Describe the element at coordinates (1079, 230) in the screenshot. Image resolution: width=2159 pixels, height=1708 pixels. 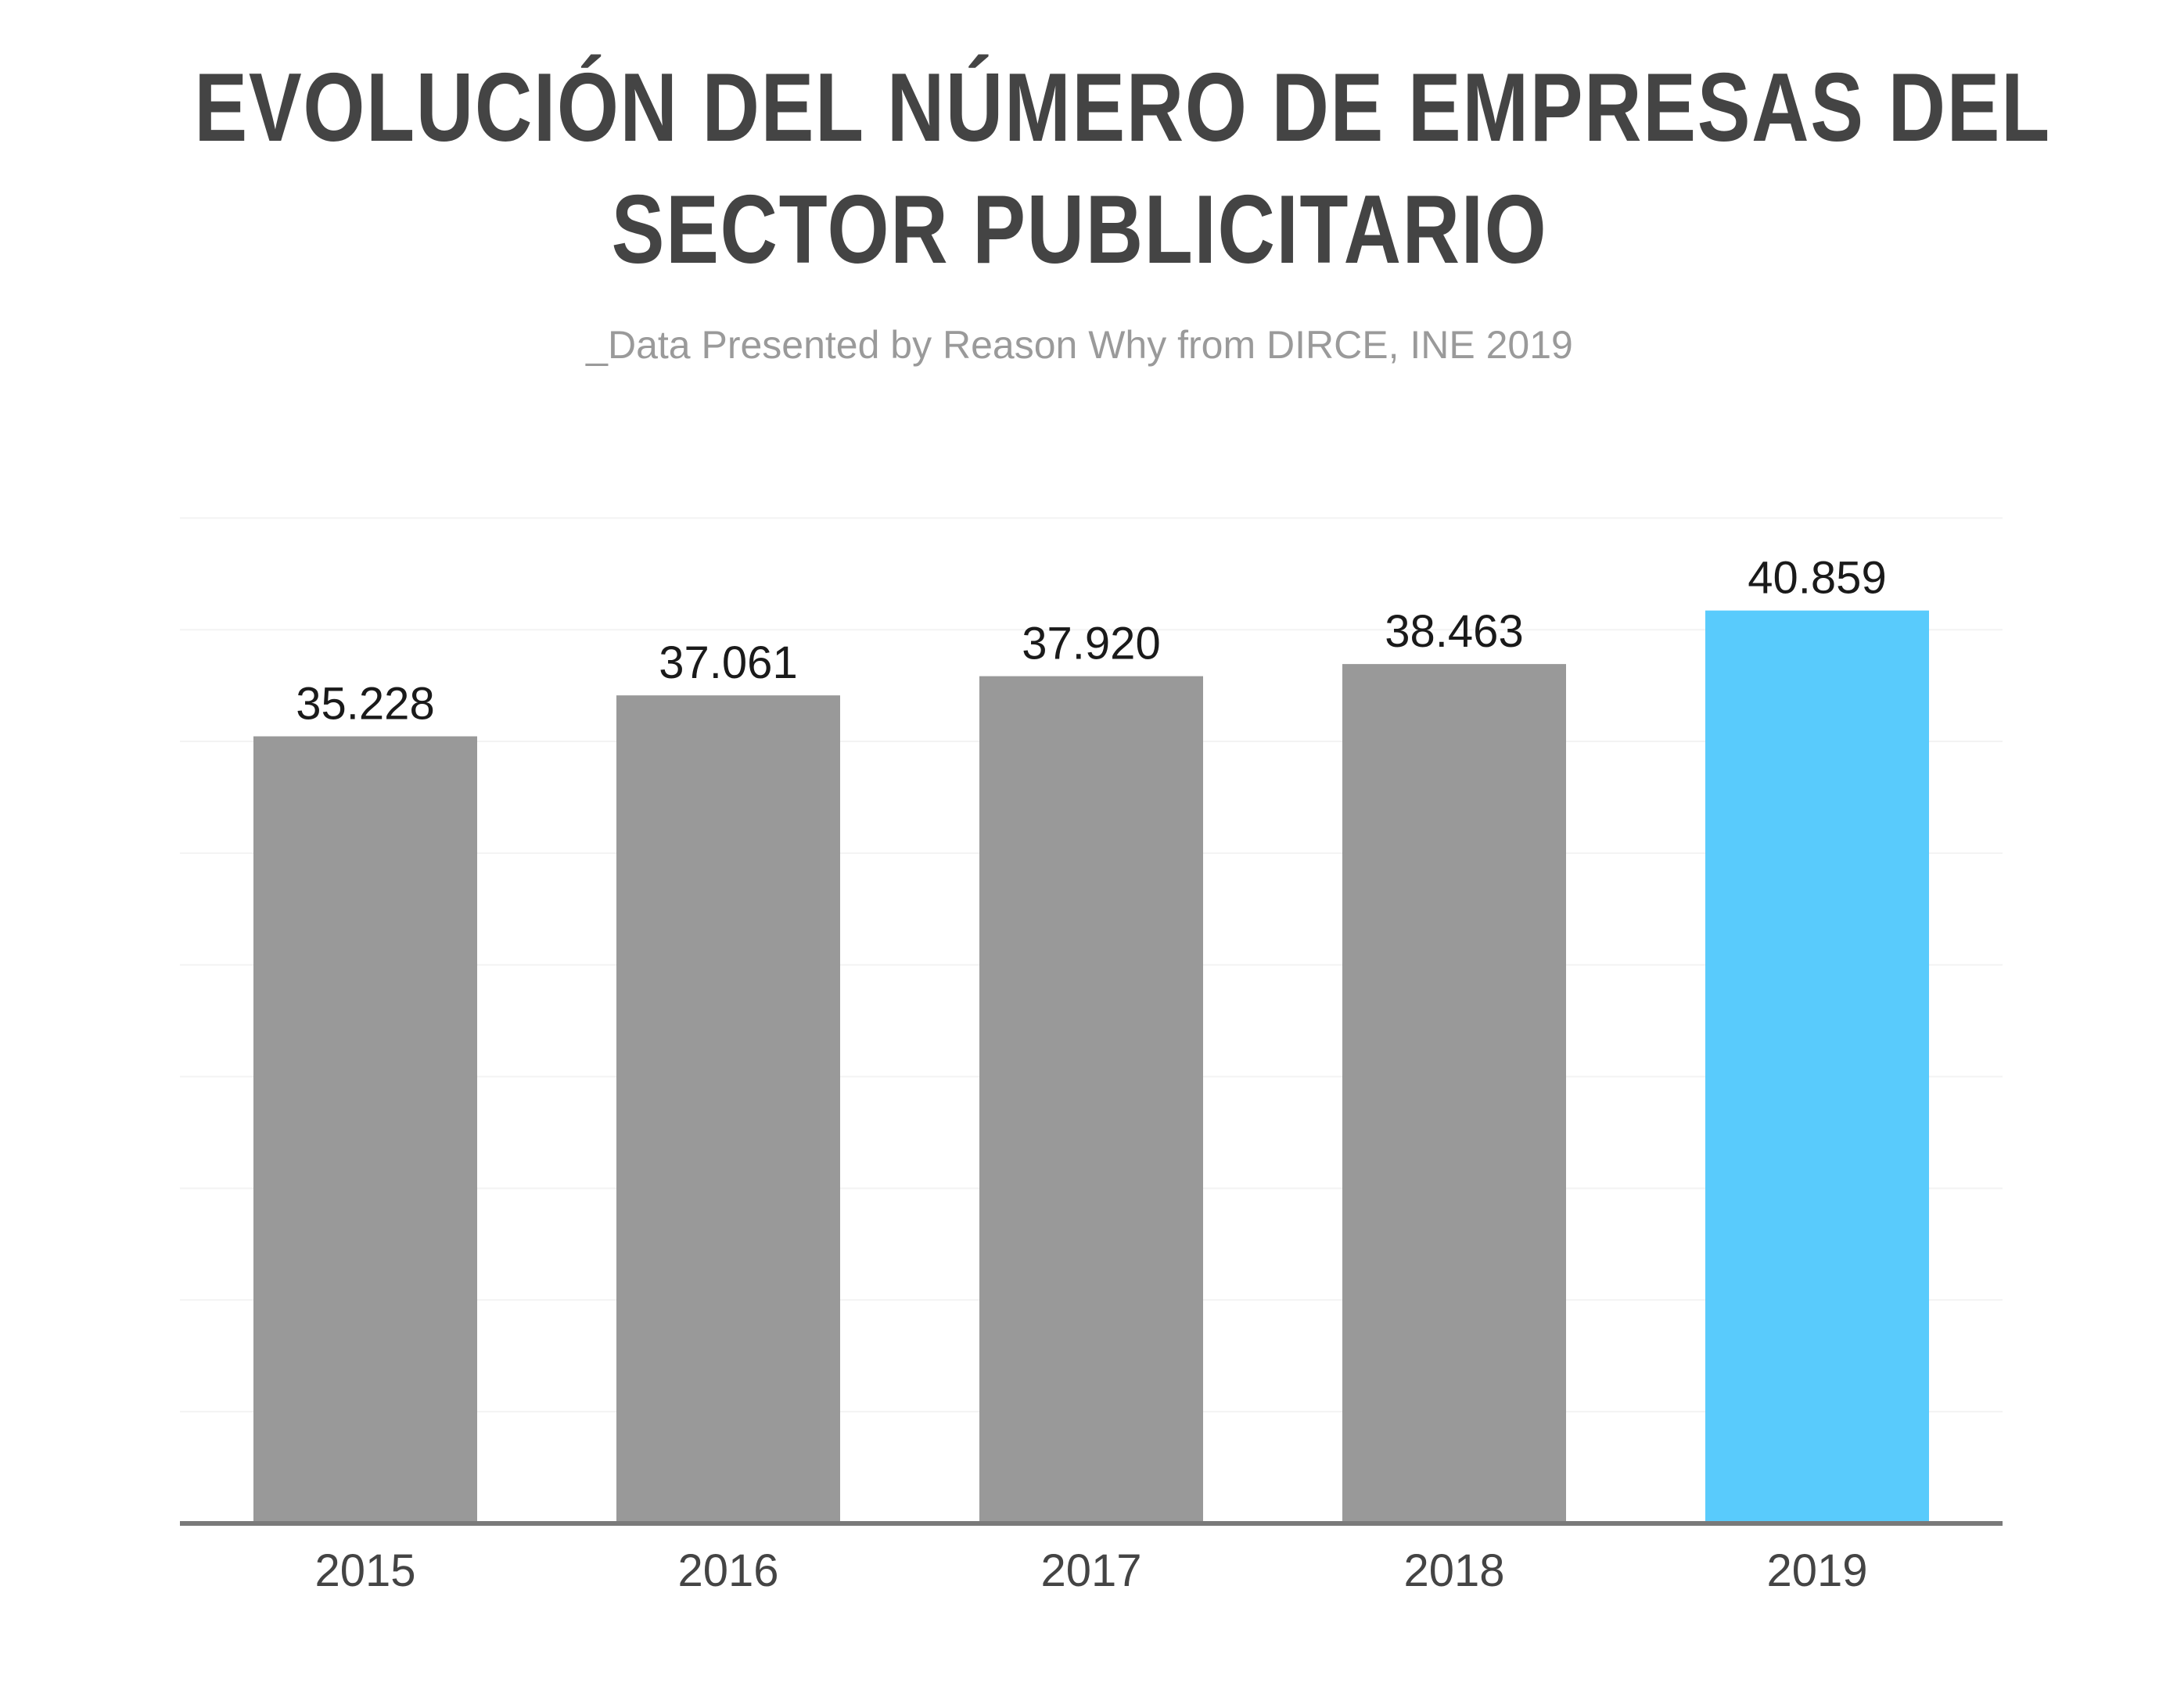
I see `chart-title-line-2: SECTOR PUBLICITARIO` at that location.